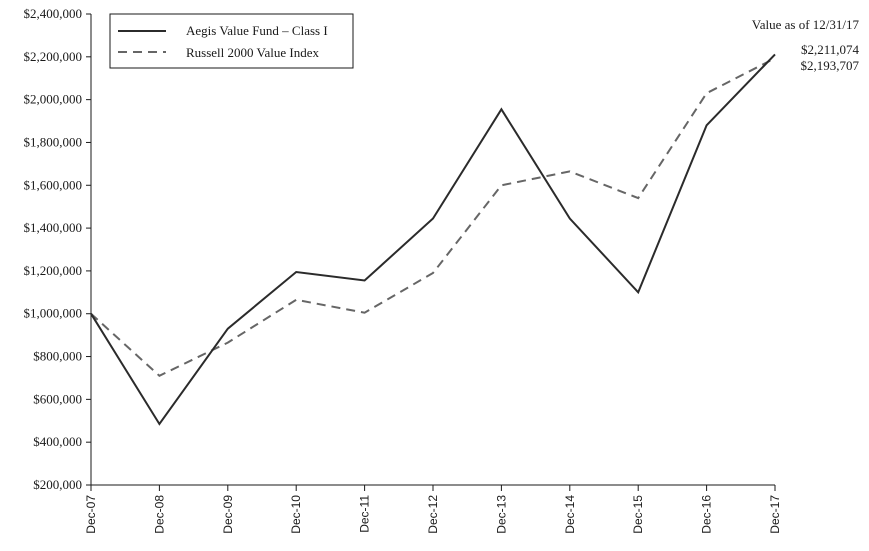 This screenshot has width=869, height=551. Describe the element at coordinates (53, 313) in the screenshot. I see `y-tick-label: $1,000,000` at that location.